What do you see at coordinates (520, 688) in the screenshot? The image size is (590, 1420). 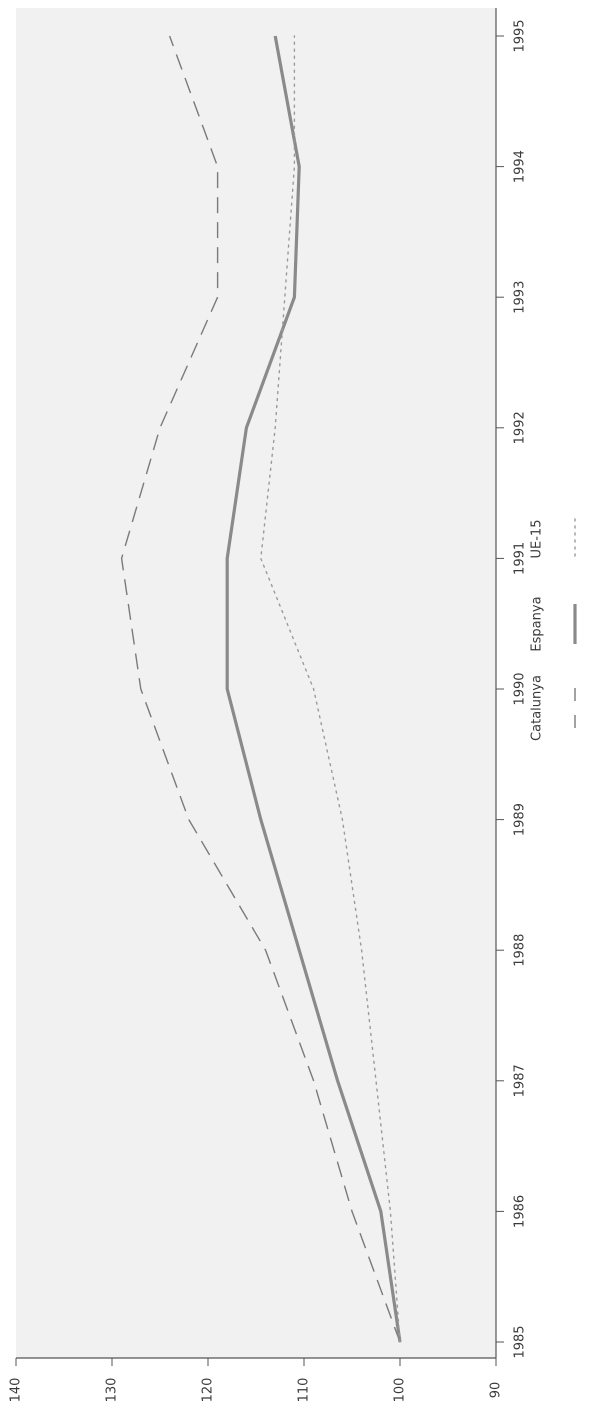 I see `year-tick-label: 1990` at bounding box center [520, 688].